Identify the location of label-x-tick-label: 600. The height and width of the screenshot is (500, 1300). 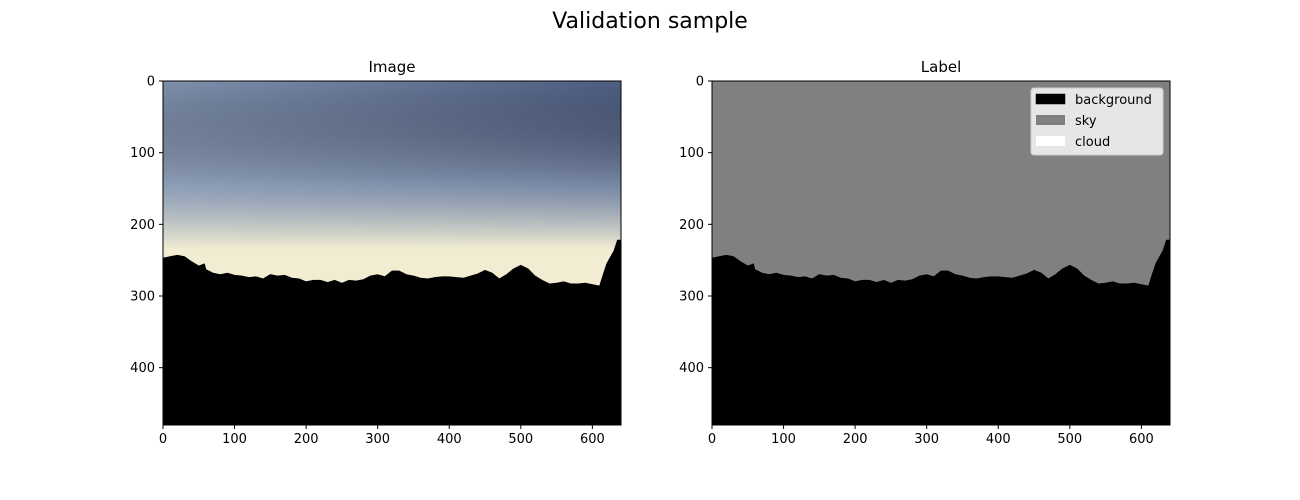
(1141, 439).